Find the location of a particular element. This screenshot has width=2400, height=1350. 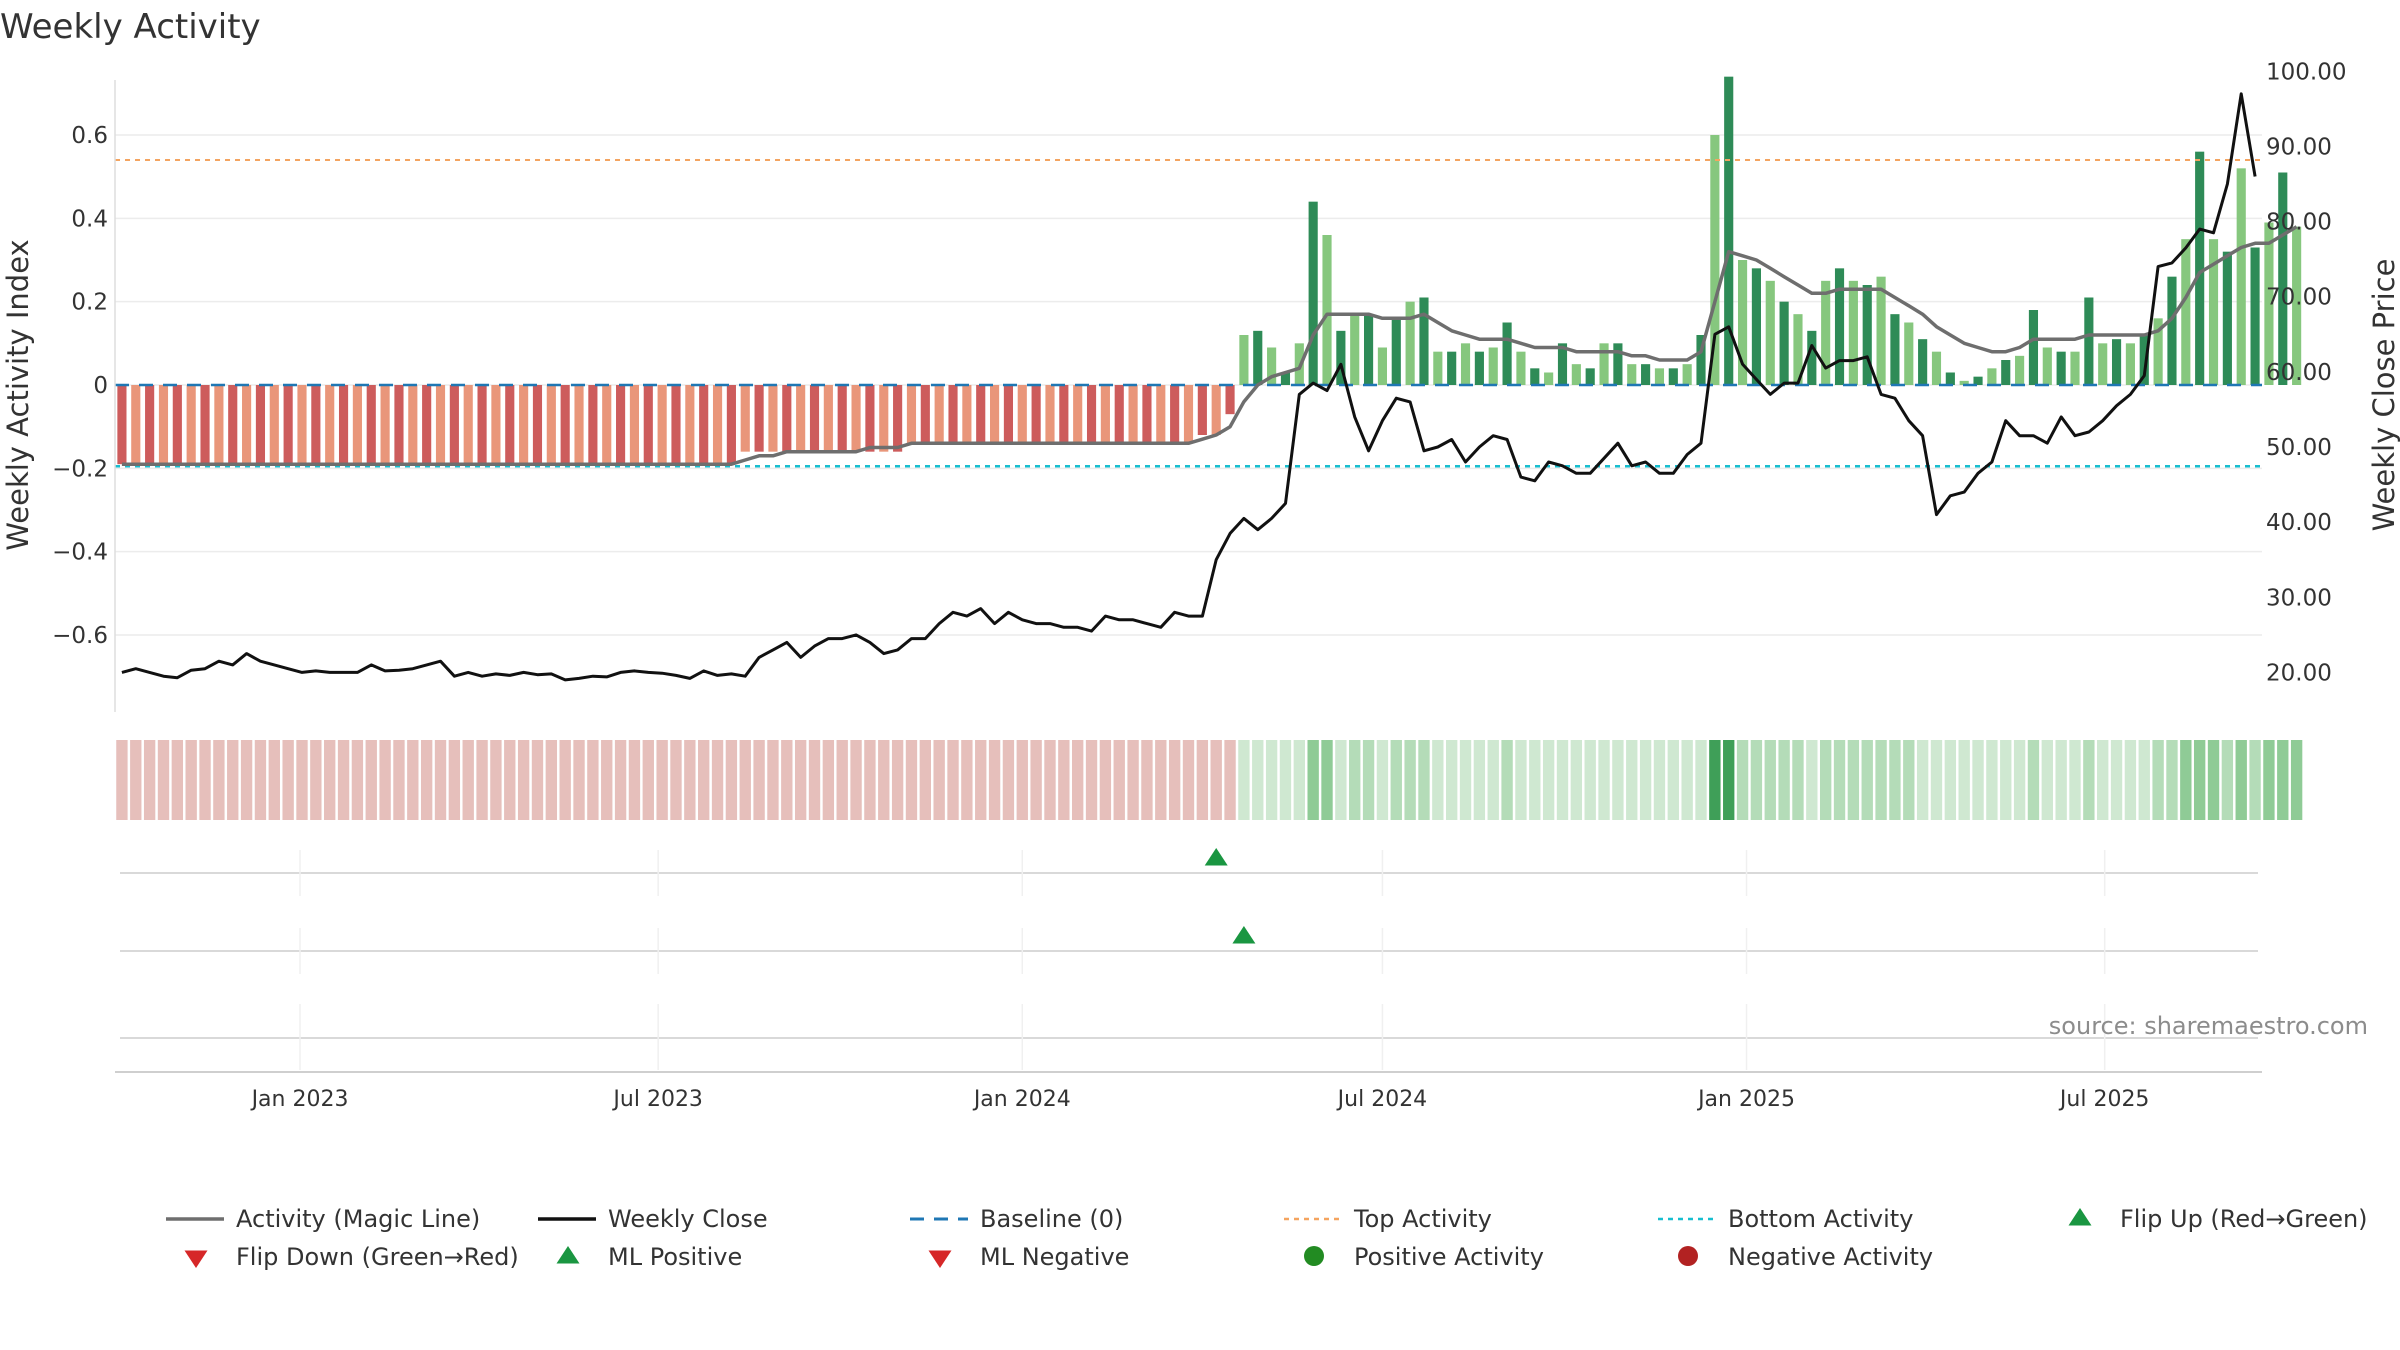

legend-item: ML Negative is located at coordinates (1028, 1257).